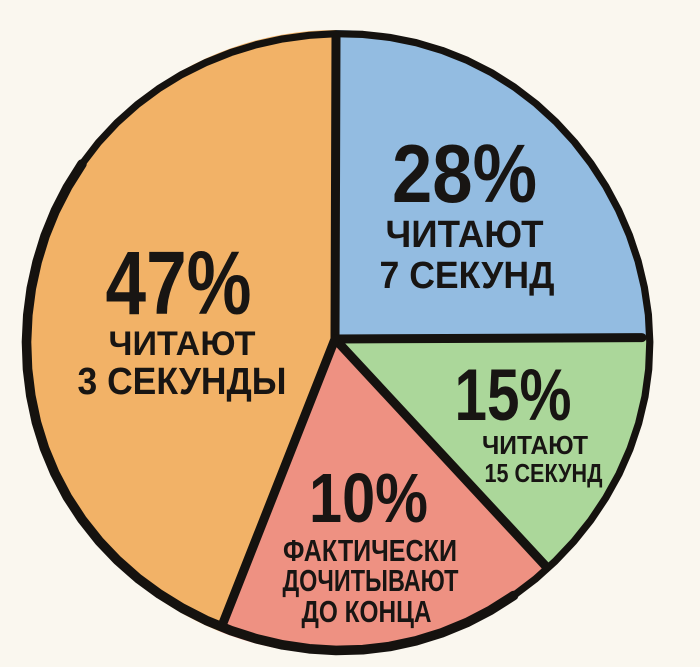 The image size is (700, 667). Describe the element at coordinates (467, 276) in the screenshot. I see `svg-text: 7 СЕКУНД` at that location.